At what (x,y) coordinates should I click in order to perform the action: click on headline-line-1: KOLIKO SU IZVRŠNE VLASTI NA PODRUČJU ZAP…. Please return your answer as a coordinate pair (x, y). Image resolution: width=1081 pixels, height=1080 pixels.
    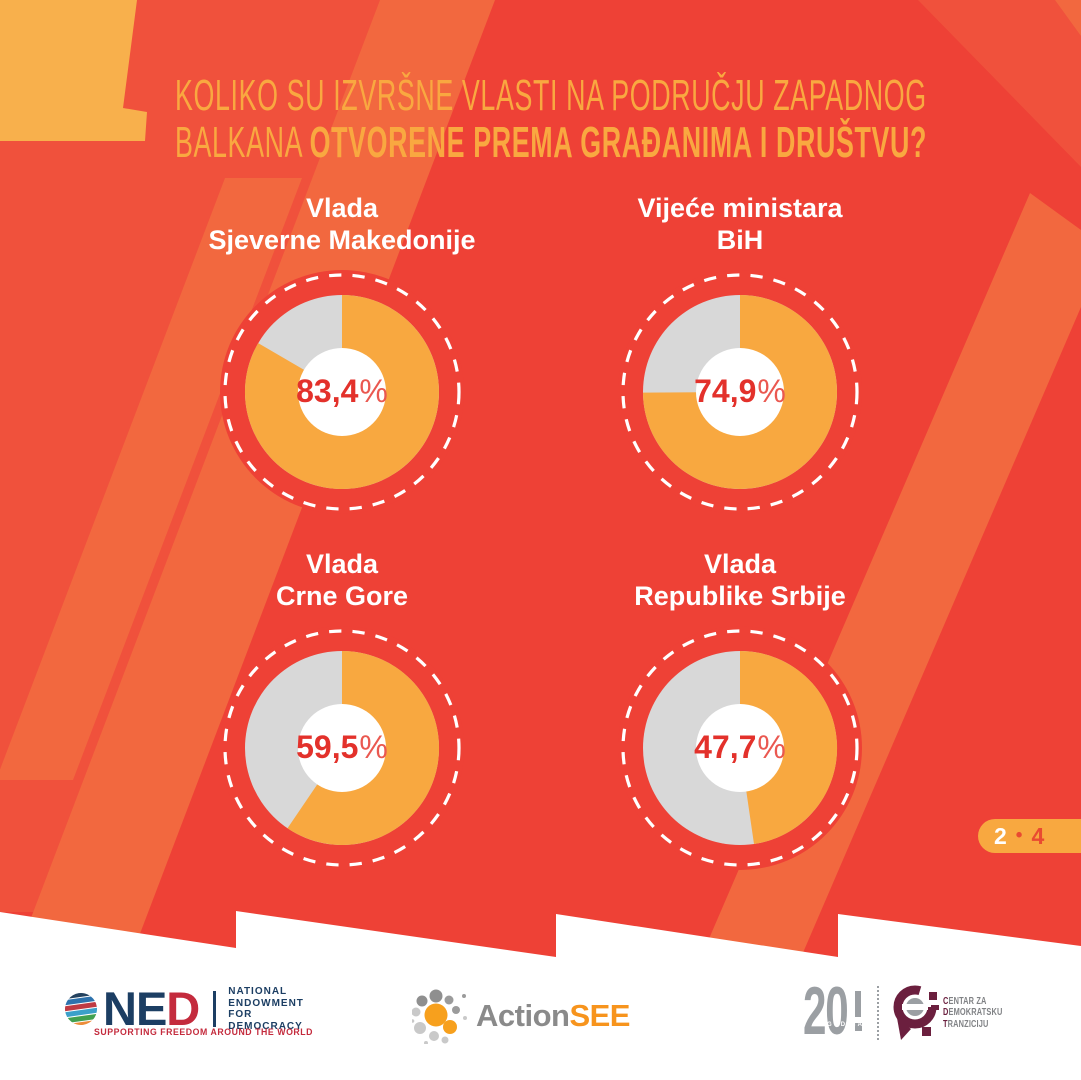
    Looking at the image, I should click on (551, 95).